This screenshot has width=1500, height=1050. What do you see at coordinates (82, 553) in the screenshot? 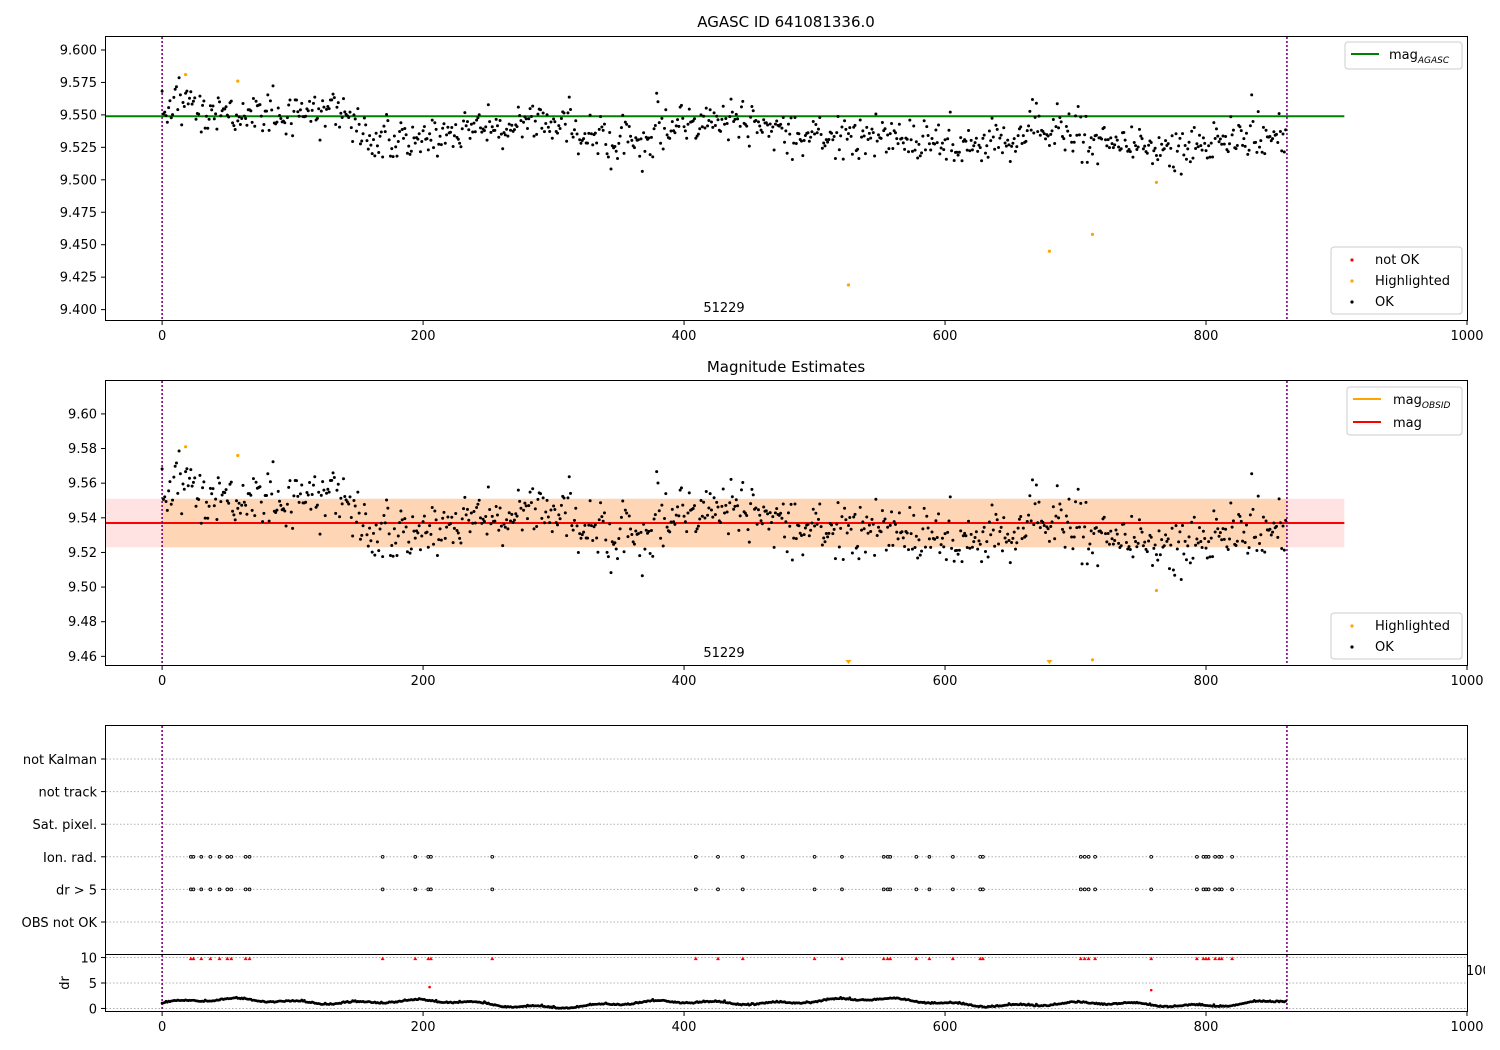
I see `mag-ytick-label: 9.52` at bounding box center [82, 553].